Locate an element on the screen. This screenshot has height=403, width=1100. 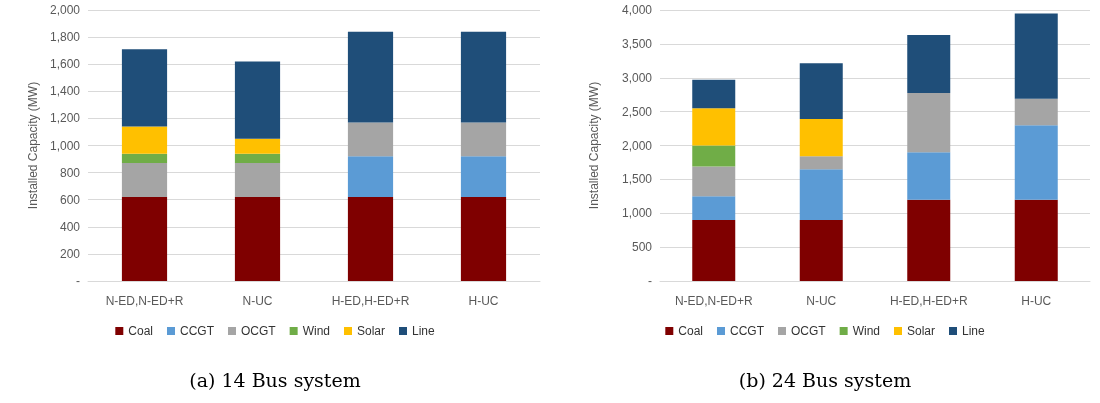
y-tick-label: 1,400 is located at coordinates (65, 91).